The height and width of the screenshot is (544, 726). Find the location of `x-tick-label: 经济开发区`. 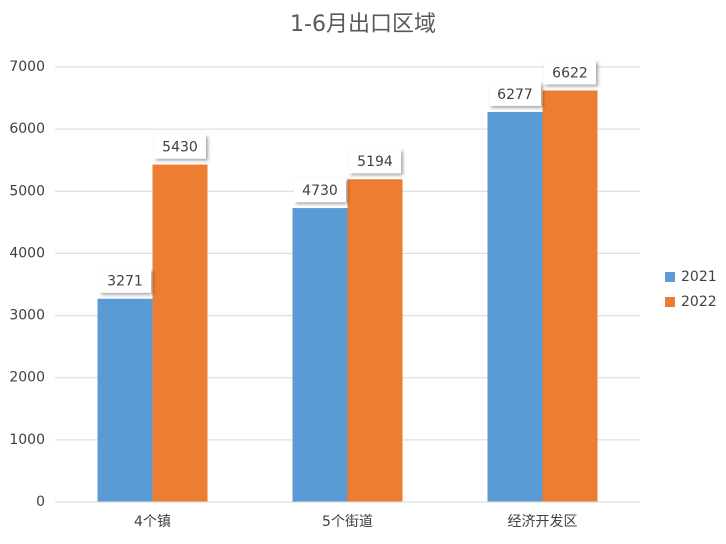

x-tick-label: 经济开发区 is located at coordinates (543, 522).